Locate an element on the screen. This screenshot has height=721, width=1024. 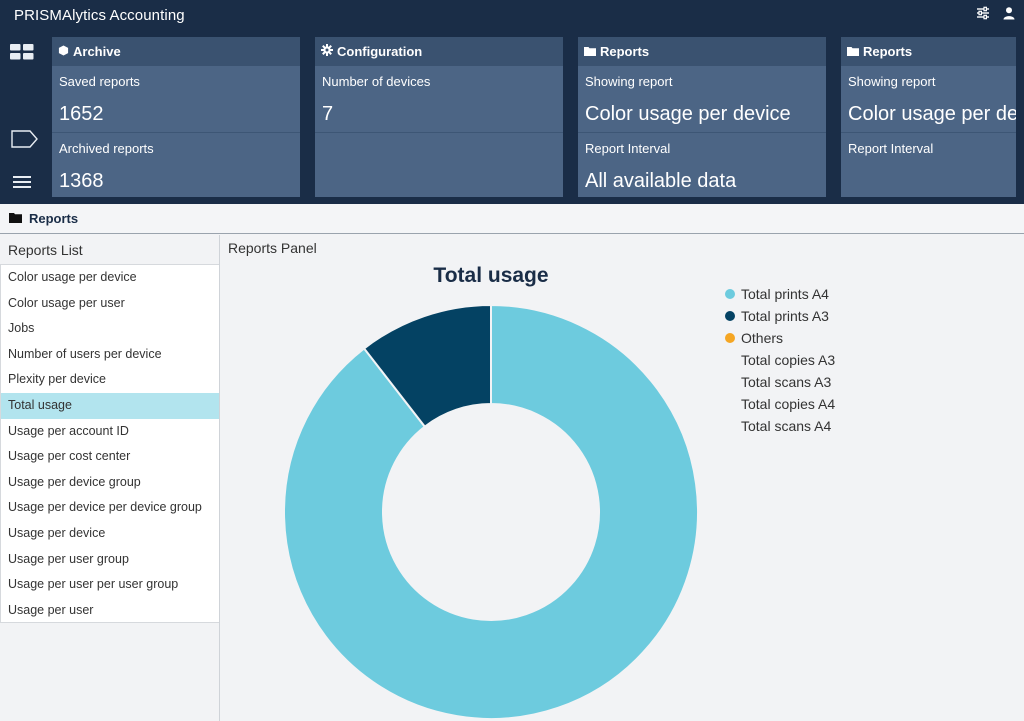
legend-label: Total prints A4 is located at coordinates (785, 294).